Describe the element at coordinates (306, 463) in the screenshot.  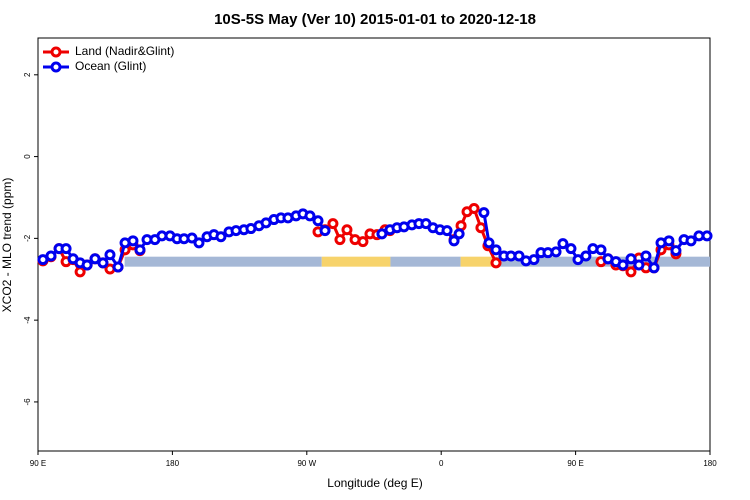
I see `x-tick-label: 90 W` at that location.